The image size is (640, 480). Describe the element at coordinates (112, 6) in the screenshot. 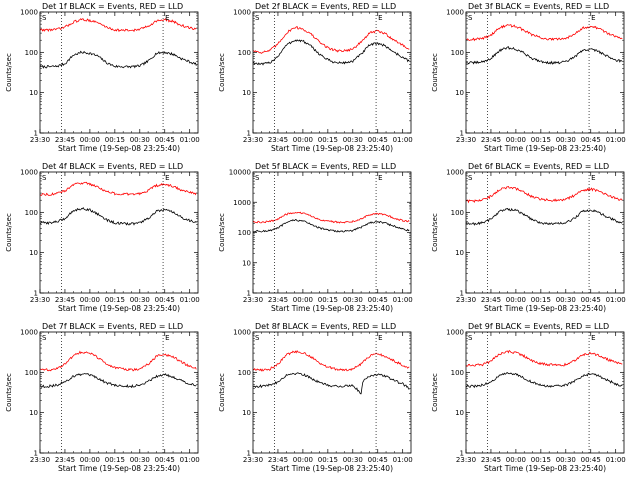

I see `chart-title: Det 1f BLACK = Events, RED = LLD` at that location.